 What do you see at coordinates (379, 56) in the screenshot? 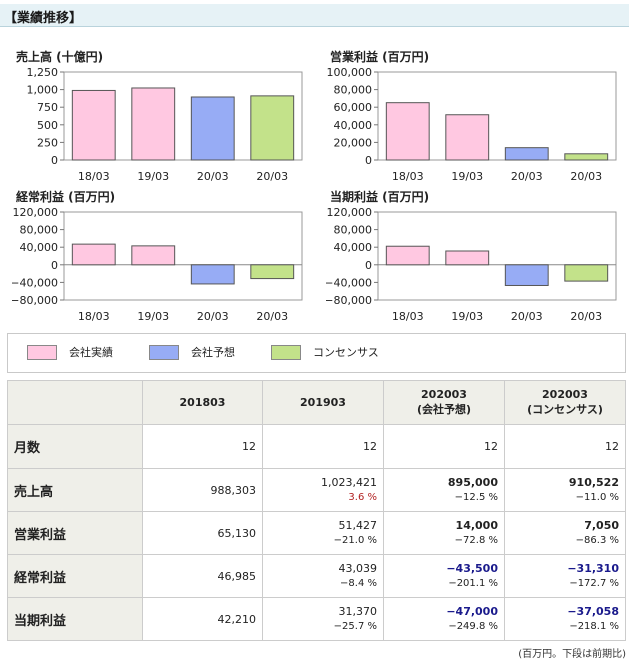
I see `chart-title: 営業利益 (百万円)` at bounding box center [379, 56].